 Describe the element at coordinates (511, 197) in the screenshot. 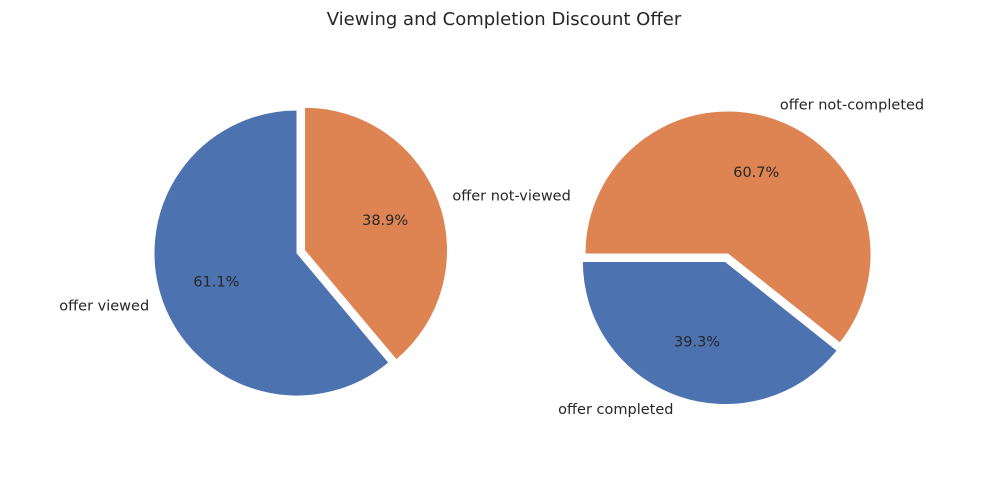

I see `slice-label: offer not-viewed` at that location.